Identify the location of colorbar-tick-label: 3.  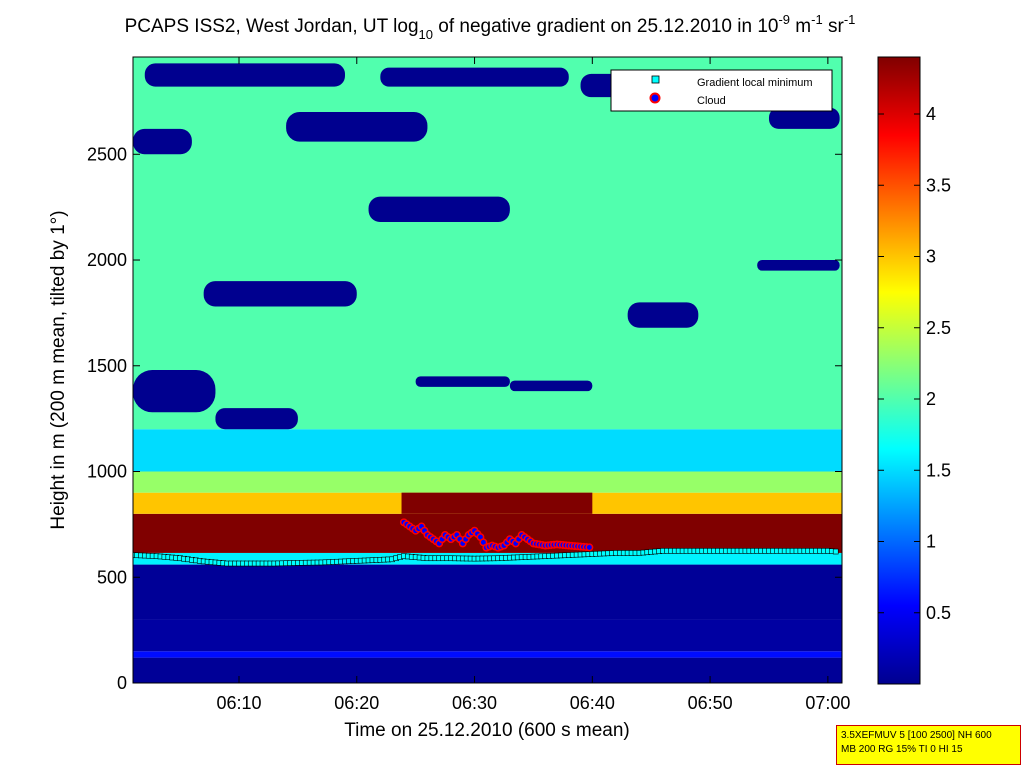
(931, 257).